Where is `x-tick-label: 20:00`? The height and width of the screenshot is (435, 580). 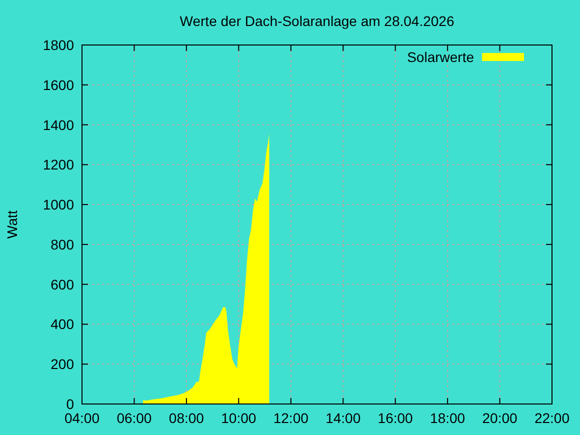
x-tick-label: 20:00 is located at coordinates (500, 418).